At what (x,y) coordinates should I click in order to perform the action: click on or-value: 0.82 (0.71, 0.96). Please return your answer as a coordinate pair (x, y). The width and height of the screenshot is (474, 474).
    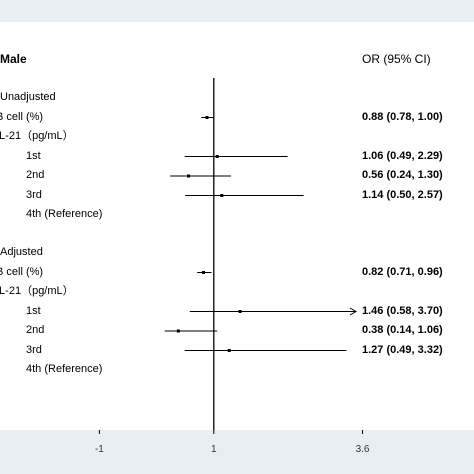
    Looking at the image, I should click on (402, 271).